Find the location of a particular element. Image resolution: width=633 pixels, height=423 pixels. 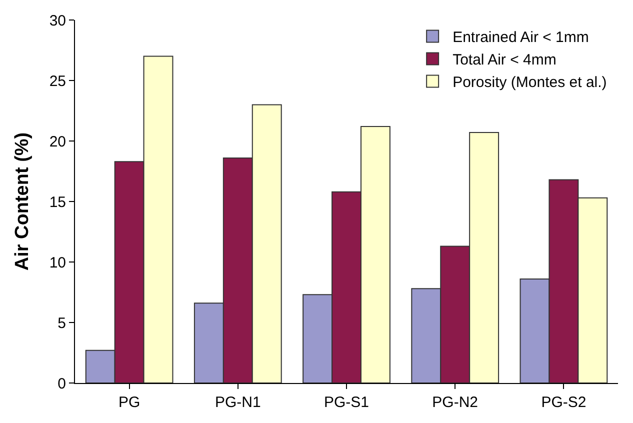

y-axis-title: Air Content (%) is located at coordinates (23, 201).